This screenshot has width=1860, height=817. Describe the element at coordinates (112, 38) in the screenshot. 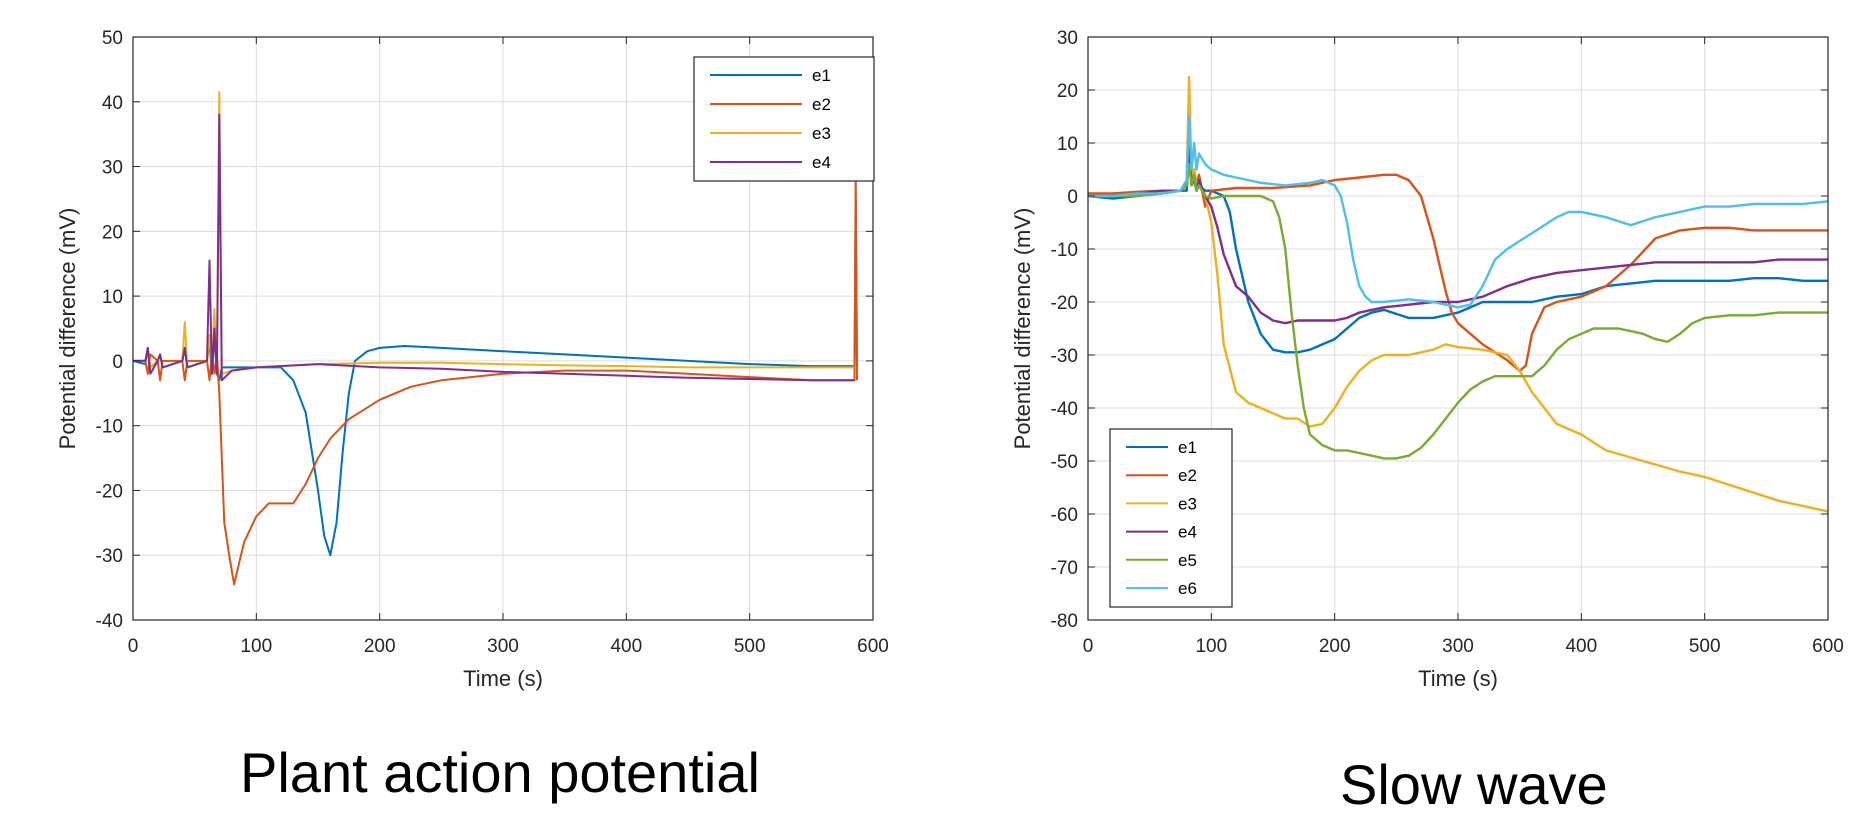

I see `y-tick-label: 50` at that location.